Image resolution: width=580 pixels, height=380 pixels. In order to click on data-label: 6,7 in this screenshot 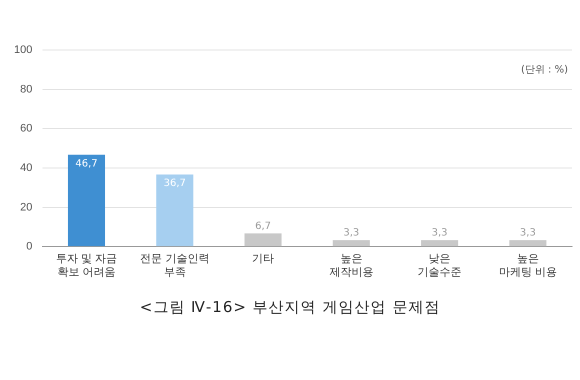, I will do `click(263, 226)`.